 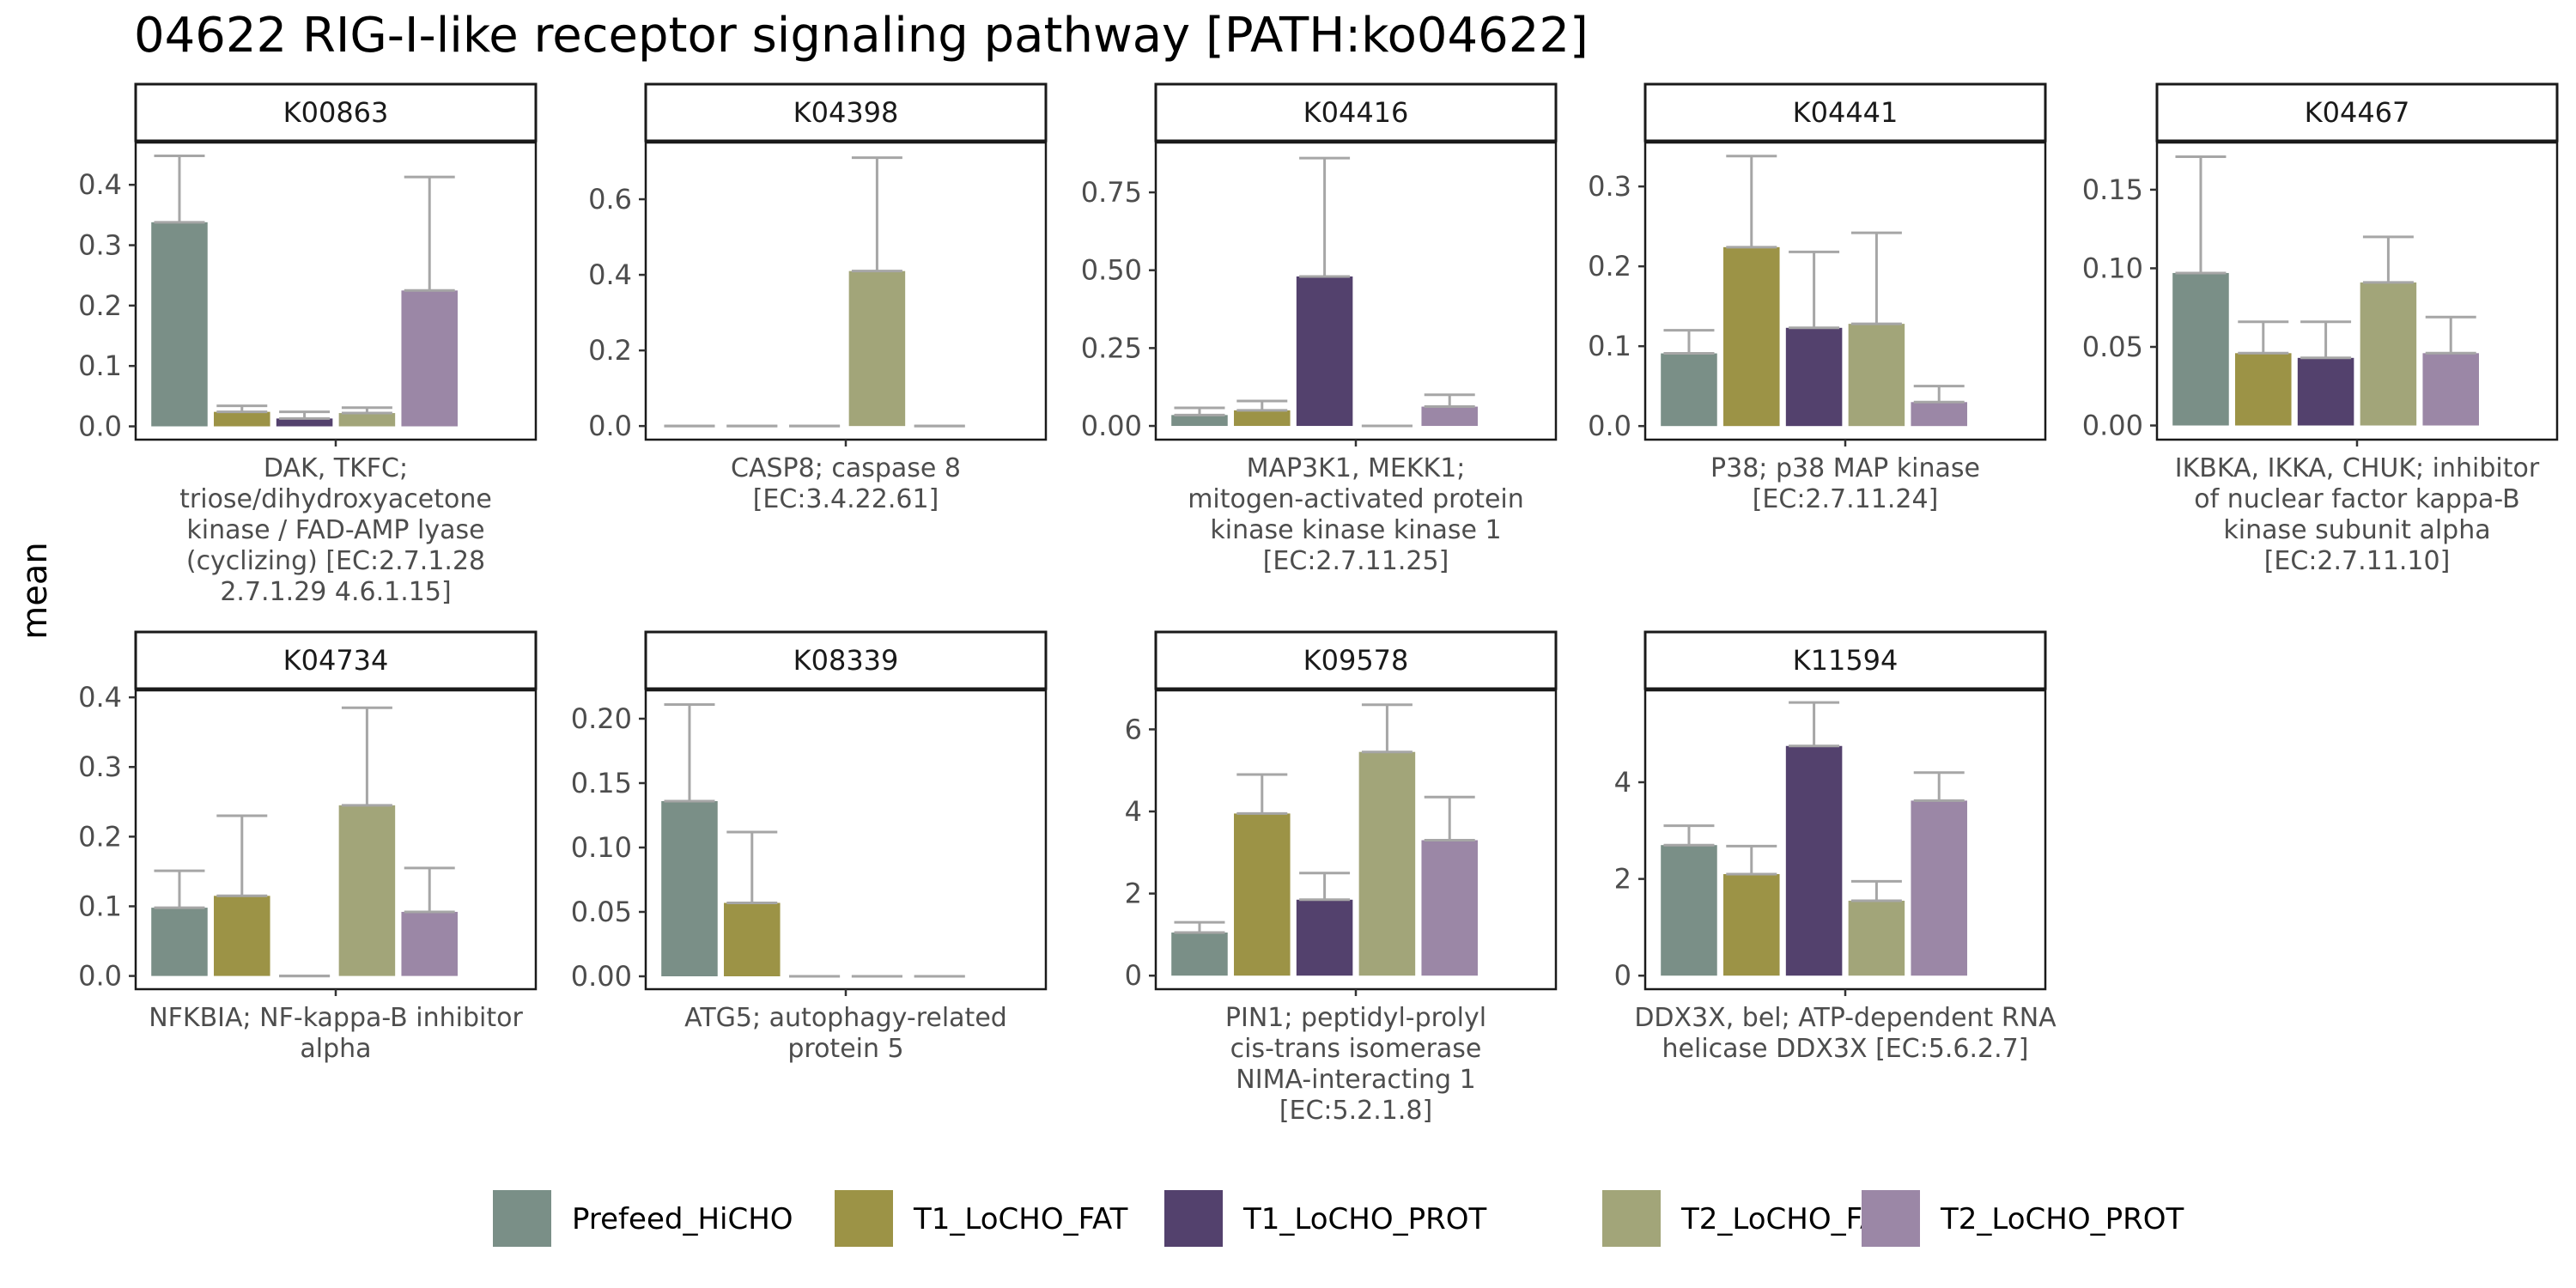 I want to click on facet-strip-label: K00863, so click(x=336, y=112).